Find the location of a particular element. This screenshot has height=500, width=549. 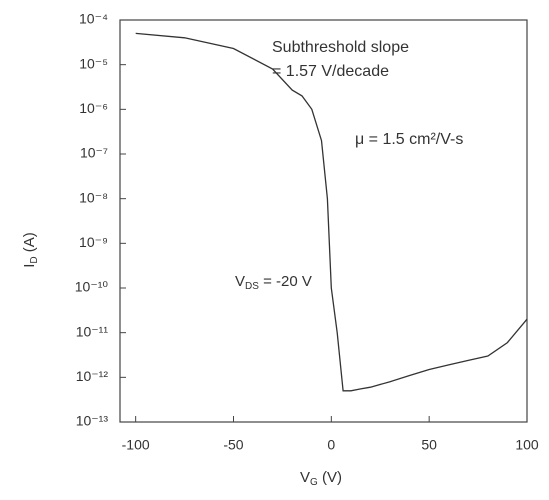

x-tick-label: -100 is located at coordinates (136, 445).